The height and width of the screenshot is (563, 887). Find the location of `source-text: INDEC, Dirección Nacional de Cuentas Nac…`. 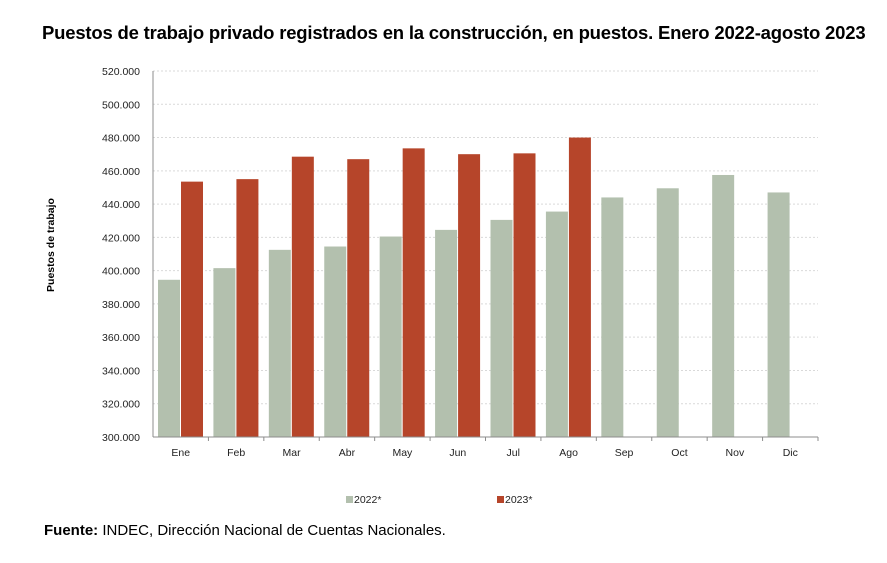

source-text: INDEC, Dirección Nacional de Cuentas Nac… is located at coordinates (272, 530).